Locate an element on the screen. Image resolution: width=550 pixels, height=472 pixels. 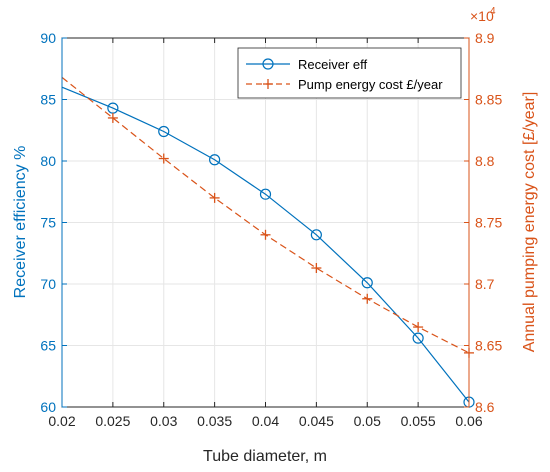
y-right-tick-label: 8.8 is located at coordinates (485, 161).